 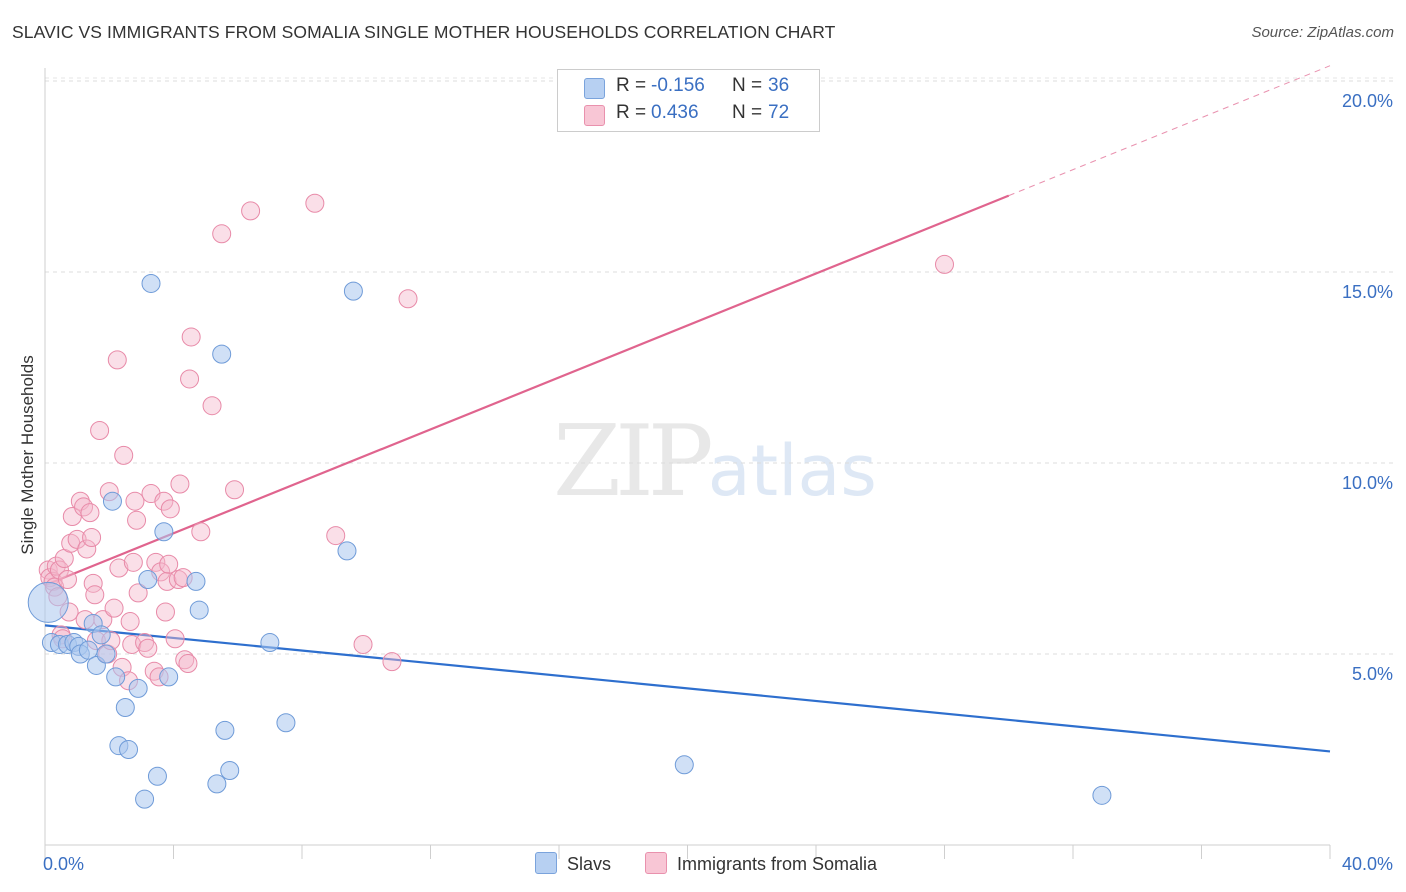 I want to click on somalia-n-value: 72, so click(x=779, y=112).